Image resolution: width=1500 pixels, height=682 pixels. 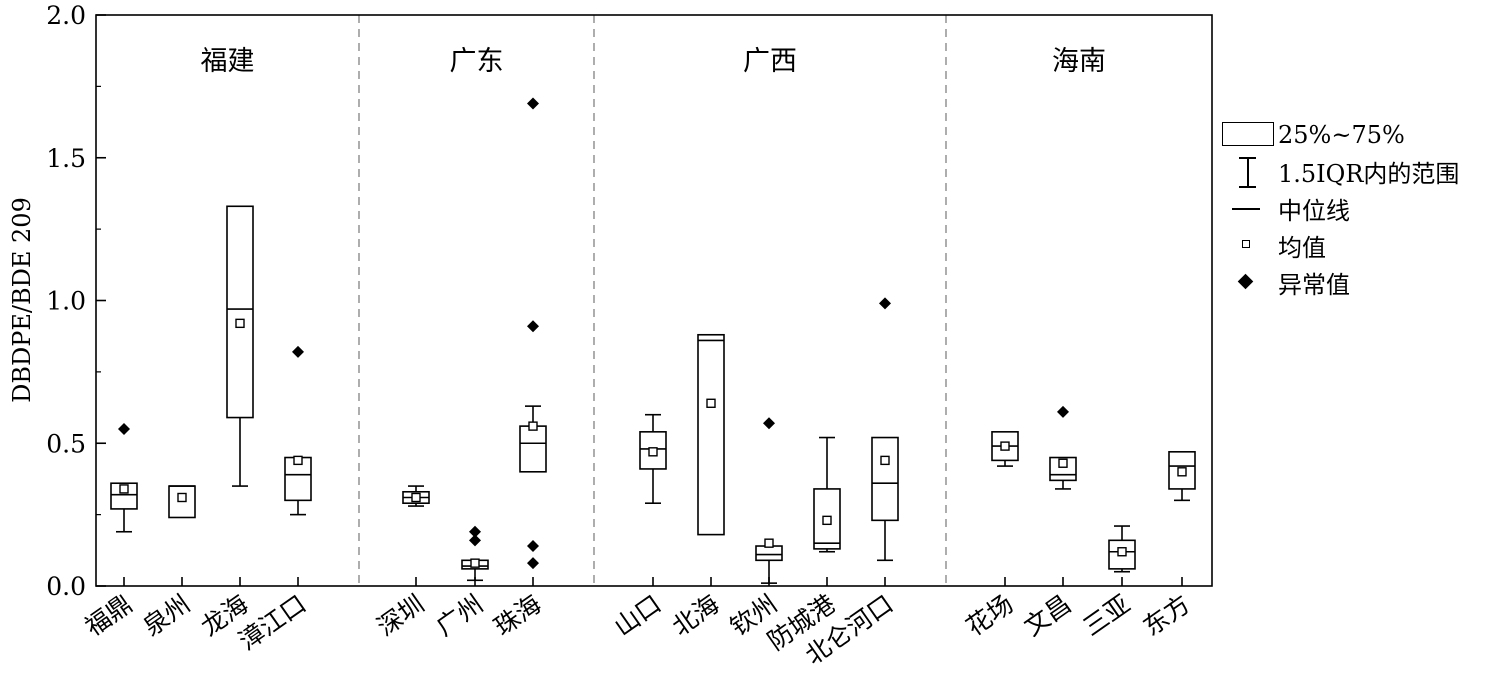 What do you see at coordinates (1250, 134) in the screenshot?
I see `box-symbol-icon` at bounding box center [1250, 134].